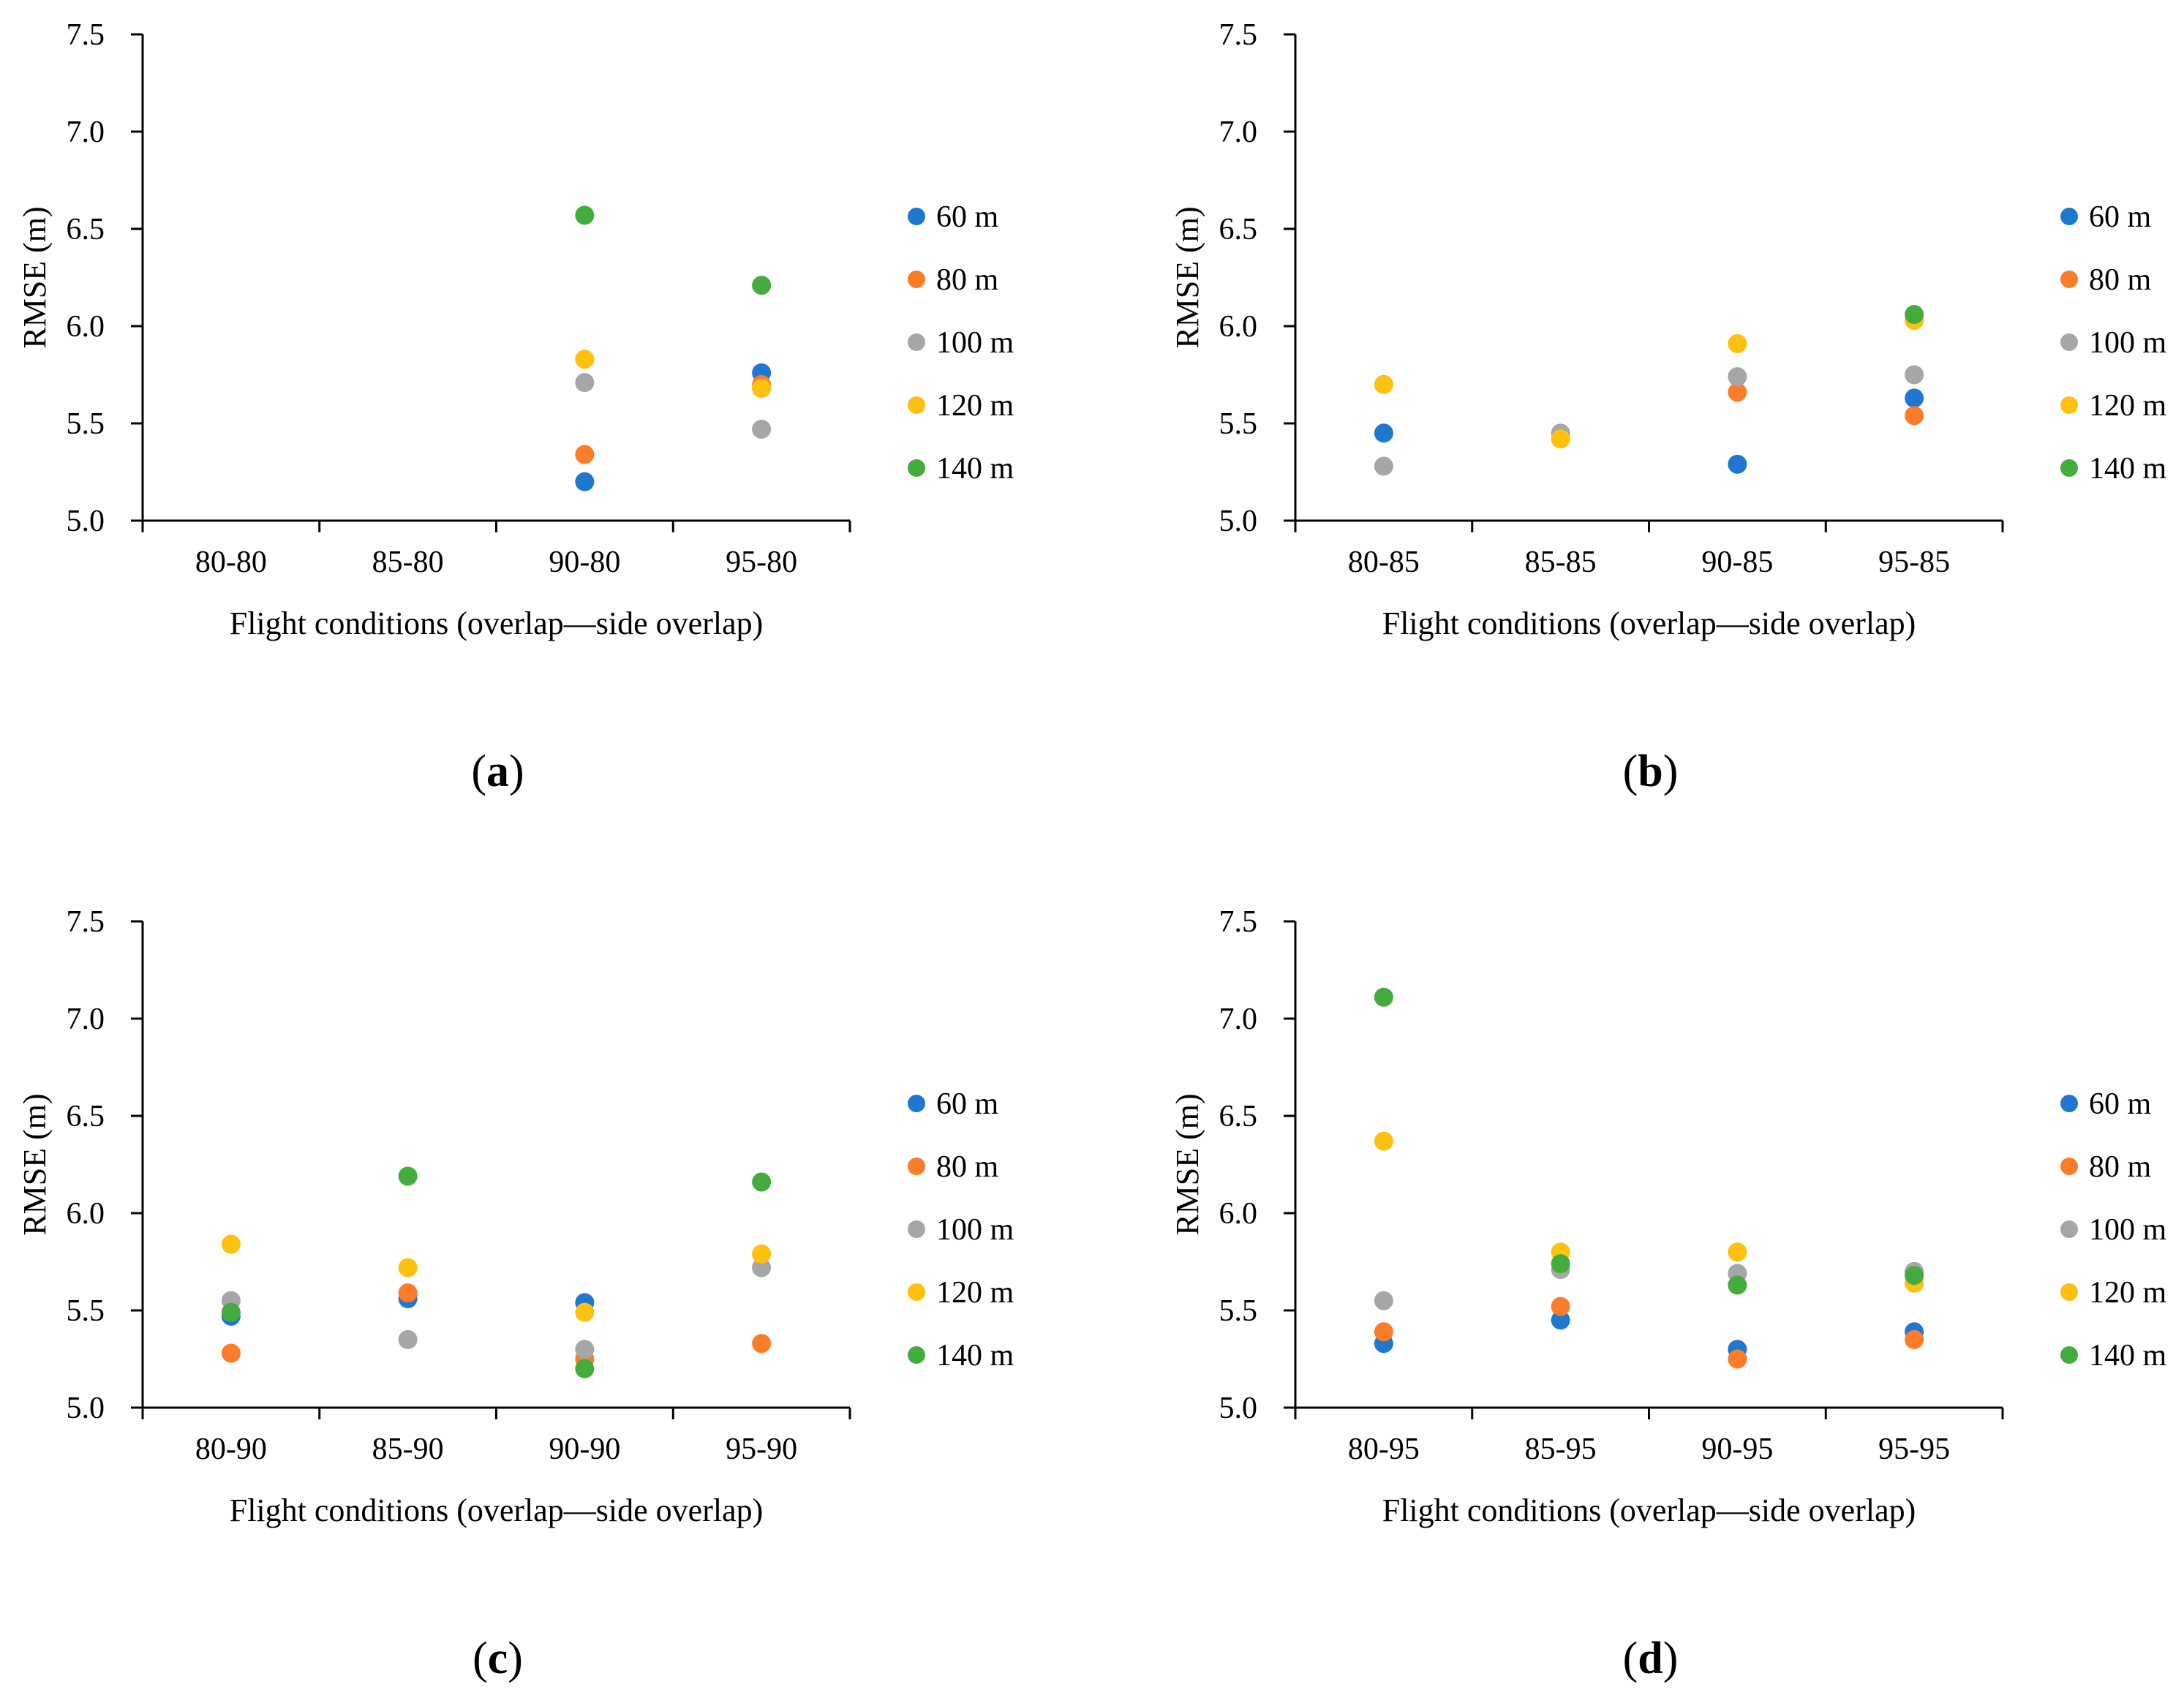  Describe the element at coordinates (408, 562) in the screenshot. I see `x-tick-label: 85-80` at that location.